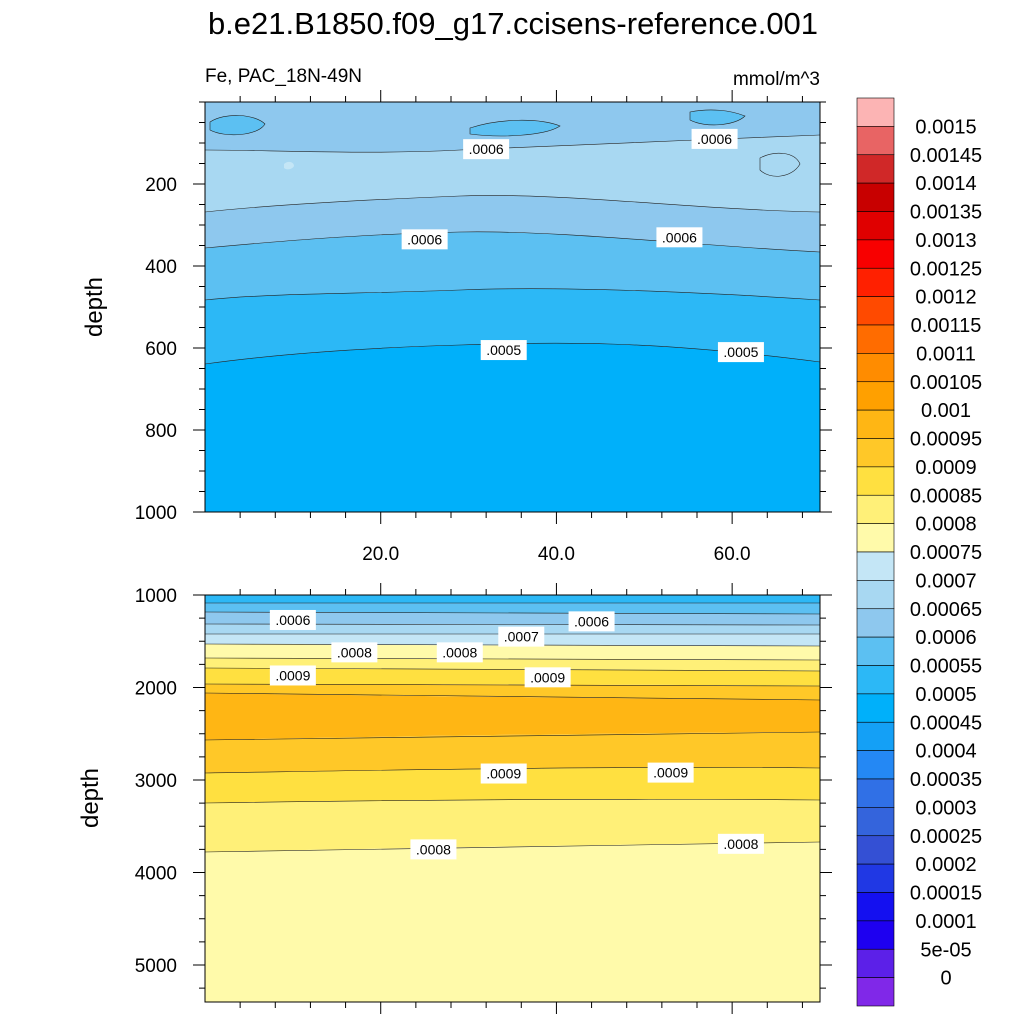 Image resolution: width=1024 pixels, height=1024 pixels. Describe the element at coordinates (780, 165) in the screenshot. I see `patch-upper-d` at that location.